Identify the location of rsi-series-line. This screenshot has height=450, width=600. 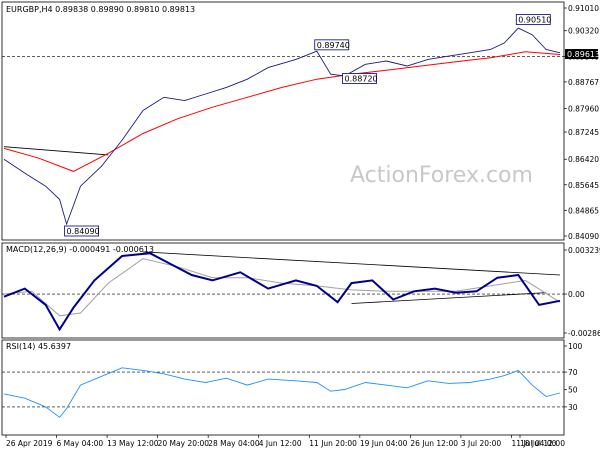
(282, 392).